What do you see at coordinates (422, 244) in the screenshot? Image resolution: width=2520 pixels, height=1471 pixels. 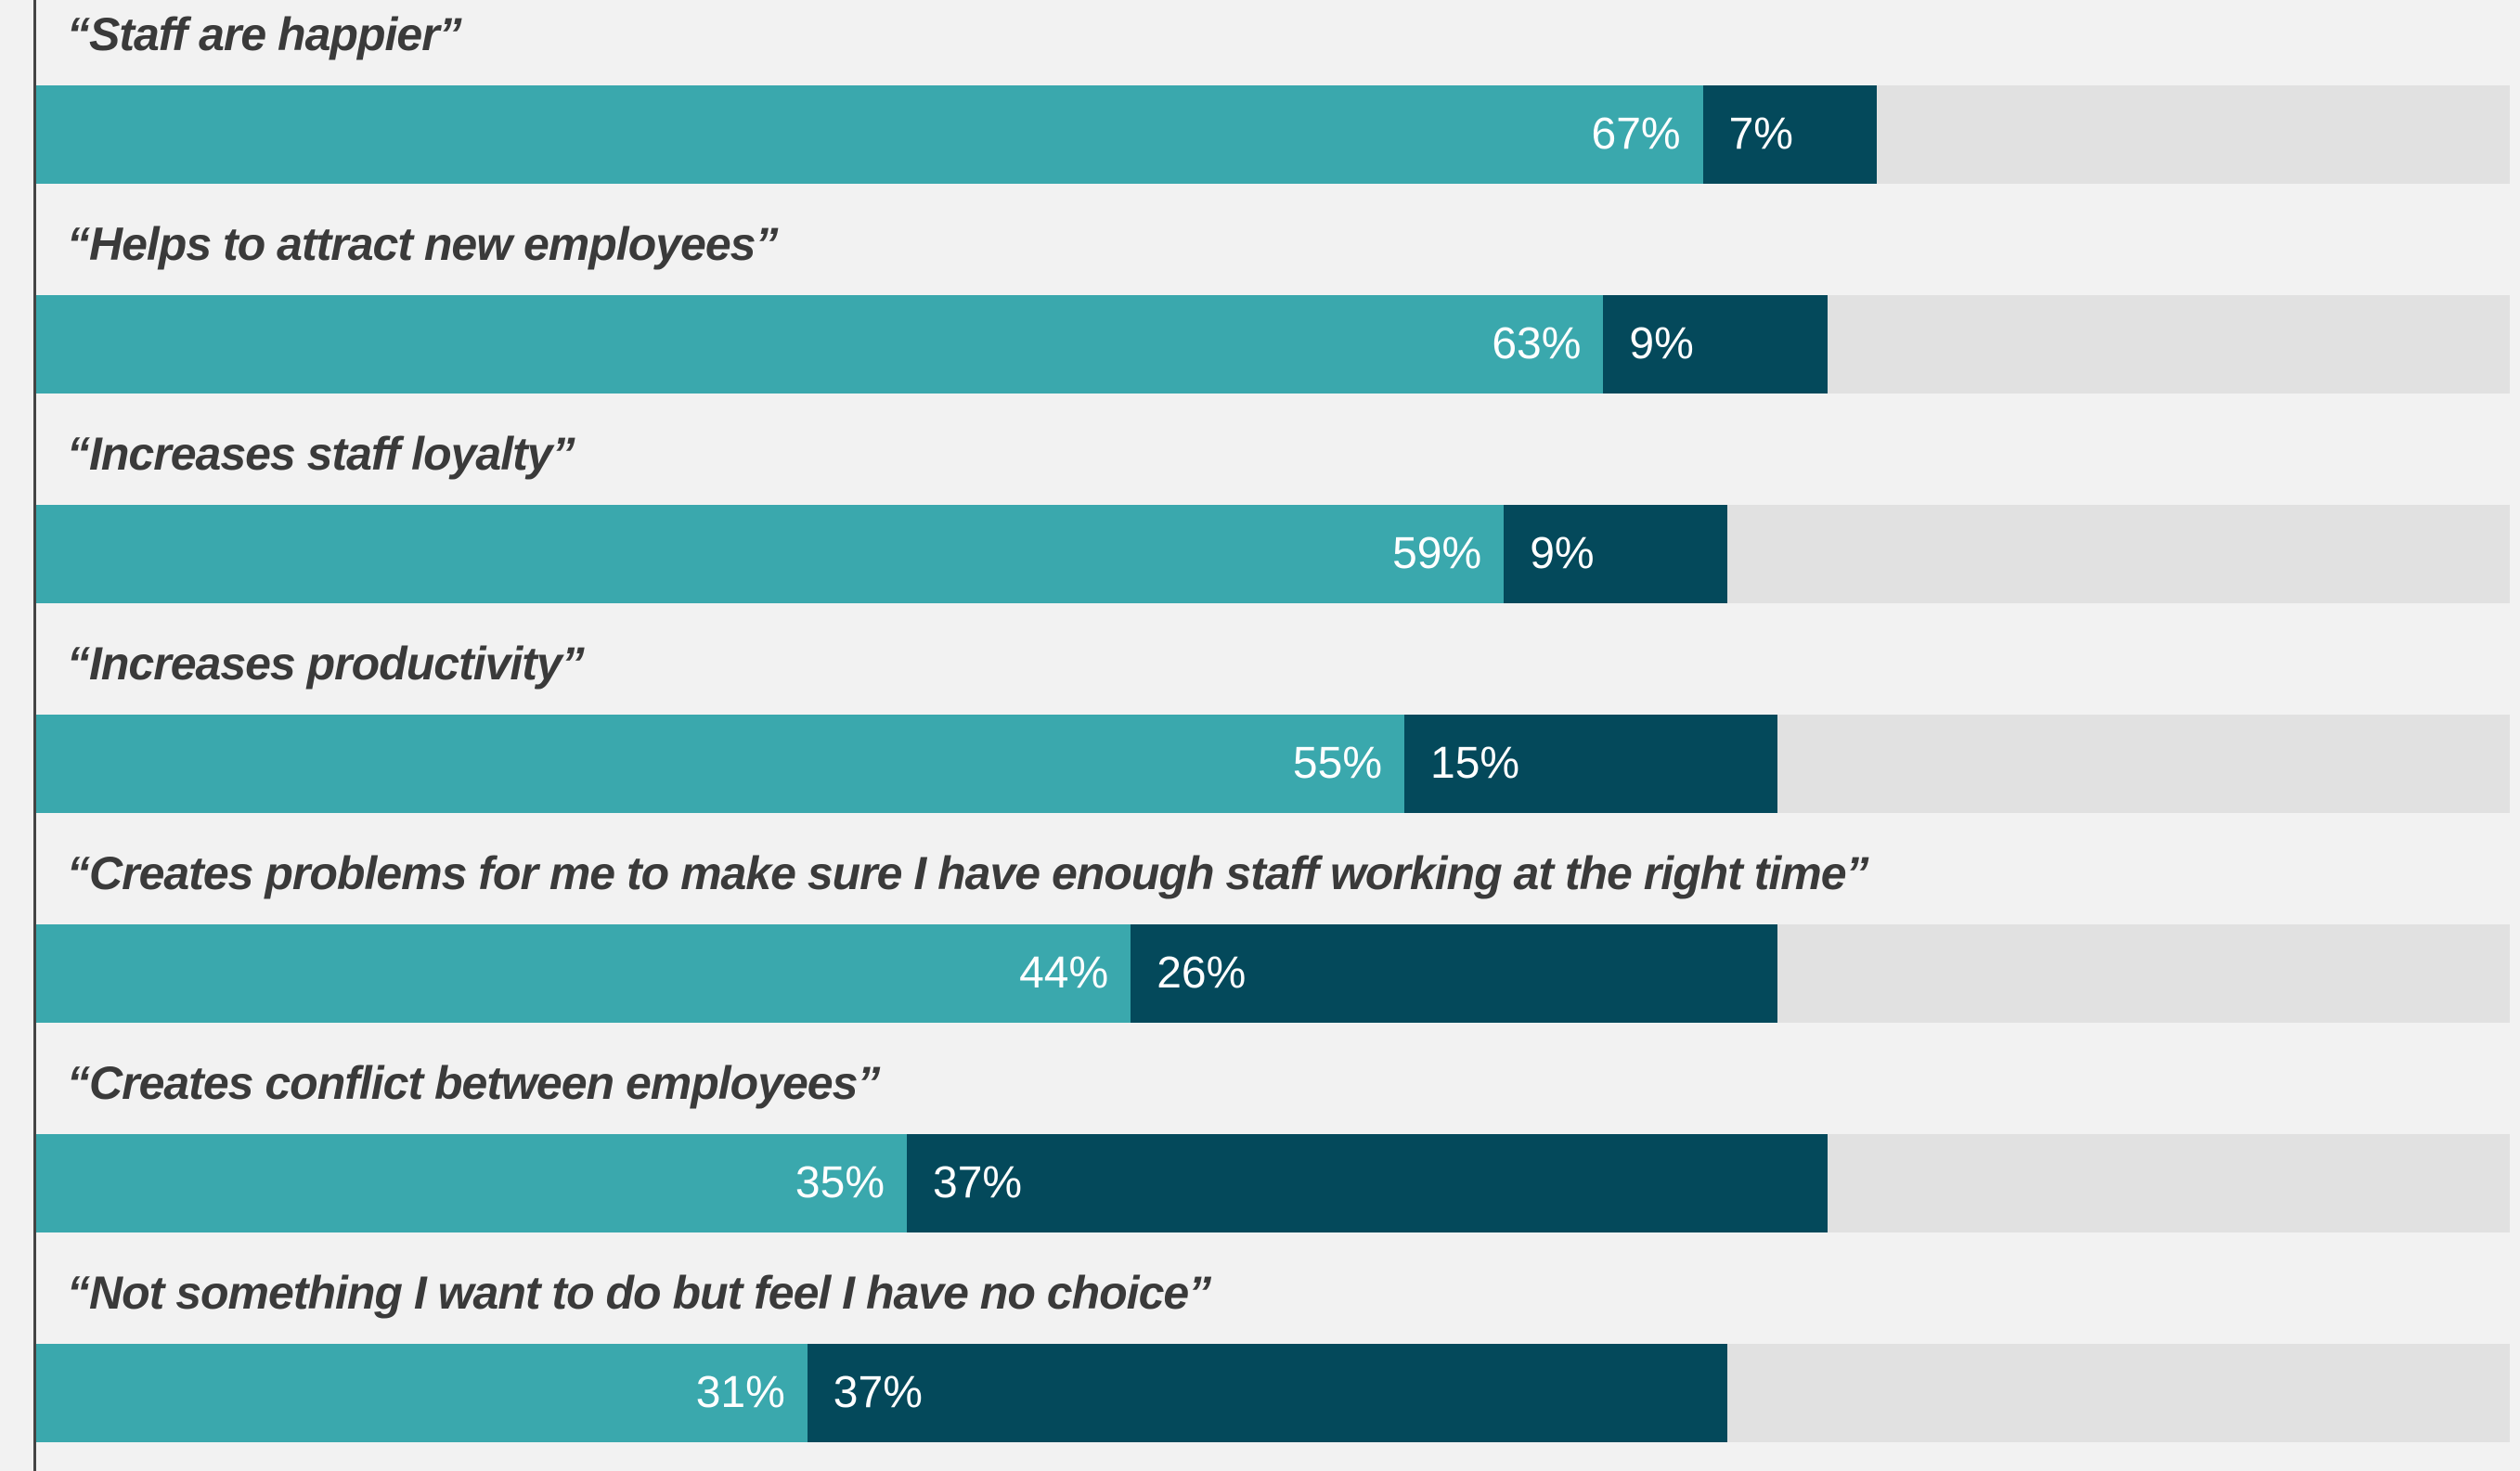 I see `category-label: “Helps to attract new employees”` at bounding box center [422, 244].